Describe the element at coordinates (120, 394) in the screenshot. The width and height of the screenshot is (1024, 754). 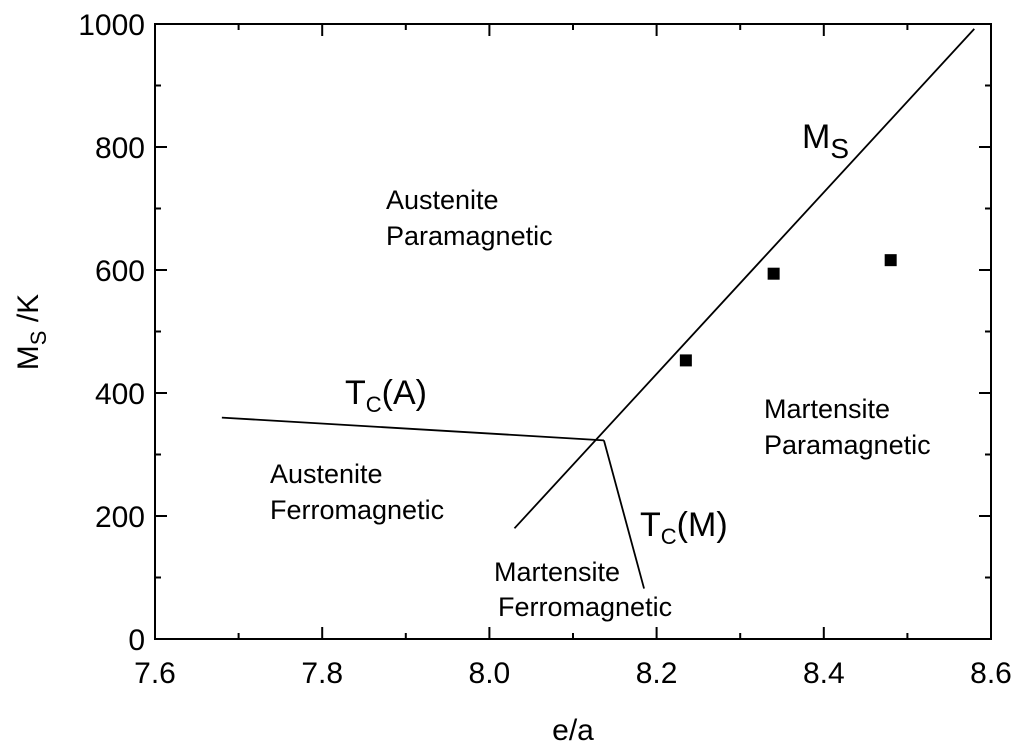
I see `y-tick-label: 400` at that location.